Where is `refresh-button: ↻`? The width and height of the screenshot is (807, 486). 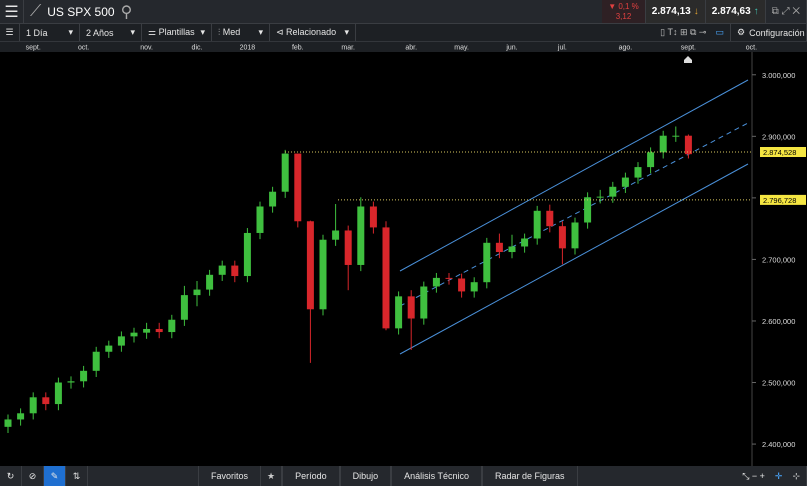
refresh-button: ↻ is located at coordinates (11, 476).